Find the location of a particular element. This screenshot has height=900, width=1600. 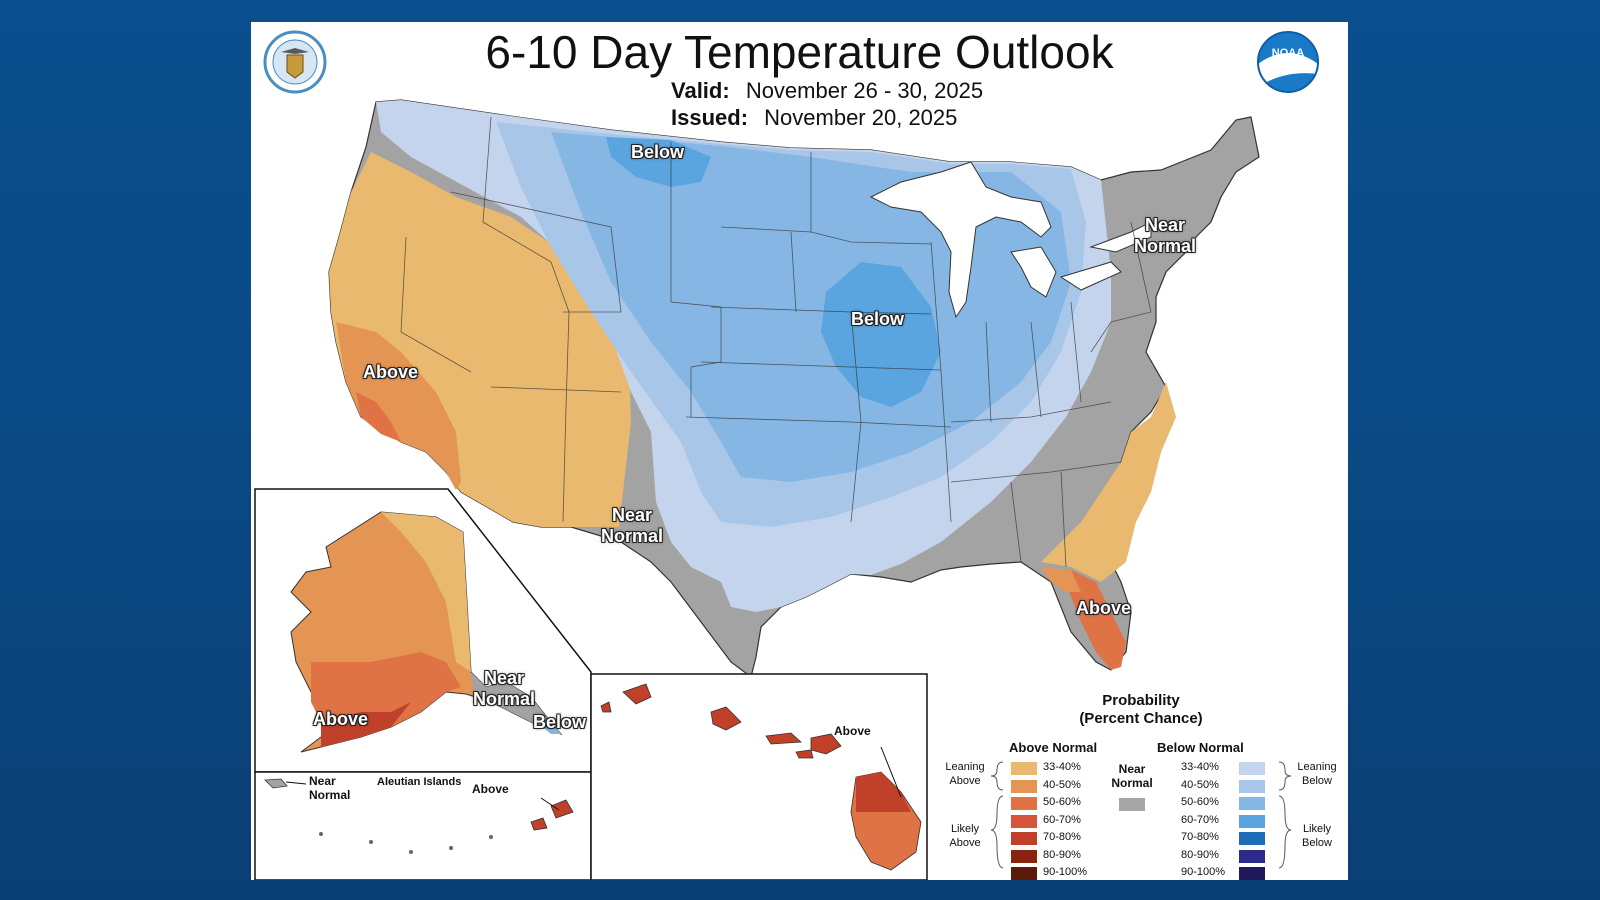

commerce-seal-icon is located at coordinates (295, 62).